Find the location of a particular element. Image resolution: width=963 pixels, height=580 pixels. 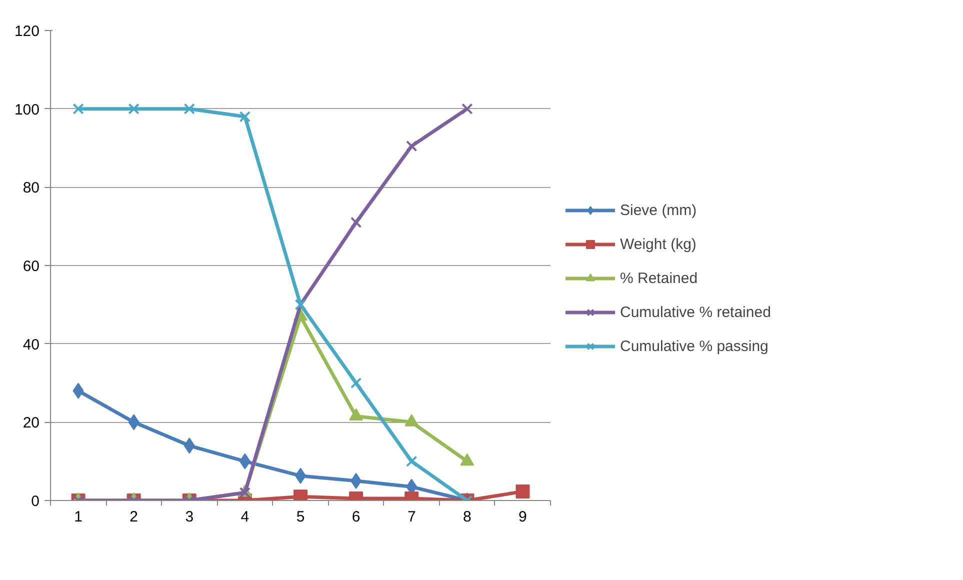

y-tick-label: 80 is located at coordinates (31, 188).